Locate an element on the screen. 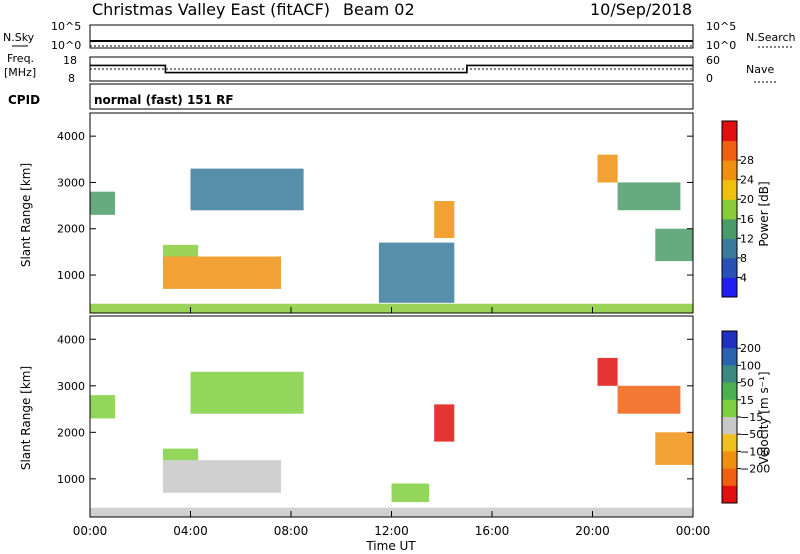 The width and height of the screenshot is (800, 554). cpid-label: CPID is located at coordinates (24, 100).